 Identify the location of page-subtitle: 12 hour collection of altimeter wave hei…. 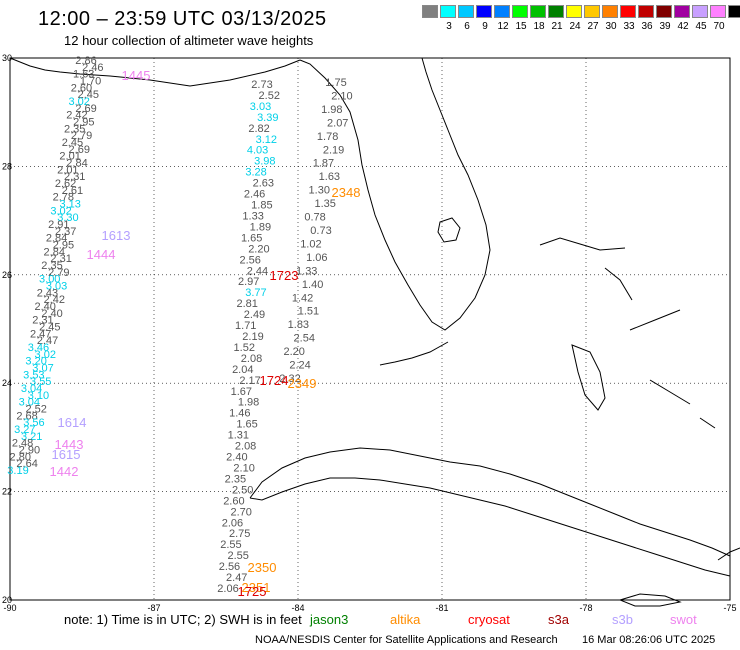
(189, 40).